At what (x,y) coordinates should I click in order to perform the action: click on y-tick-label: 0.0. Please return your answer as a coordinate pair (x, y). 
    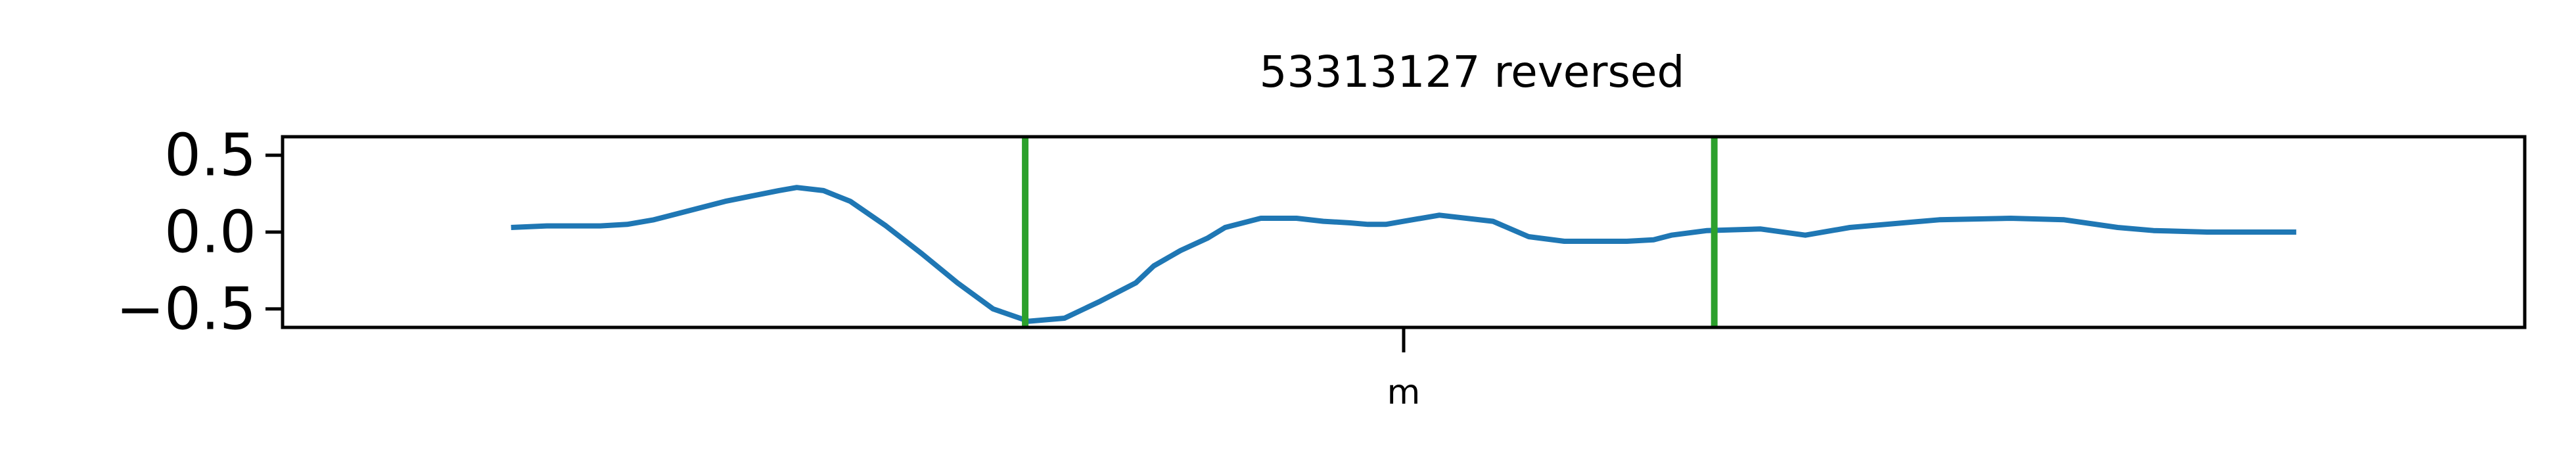
    Looking at the image, I should click on (210, 233).